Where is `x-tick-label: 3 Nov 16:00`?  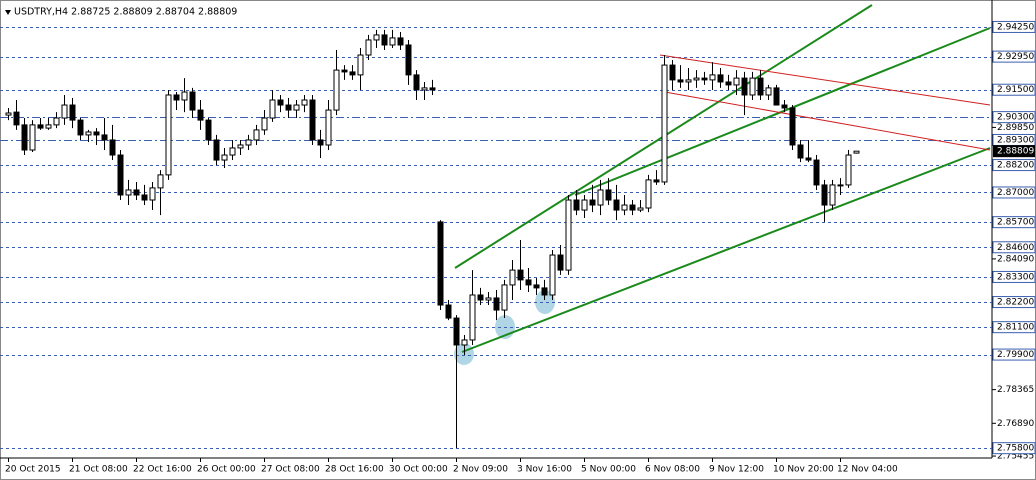
x-tick-label: 3 Nov 16:00 is located at coordinates (544, 470).